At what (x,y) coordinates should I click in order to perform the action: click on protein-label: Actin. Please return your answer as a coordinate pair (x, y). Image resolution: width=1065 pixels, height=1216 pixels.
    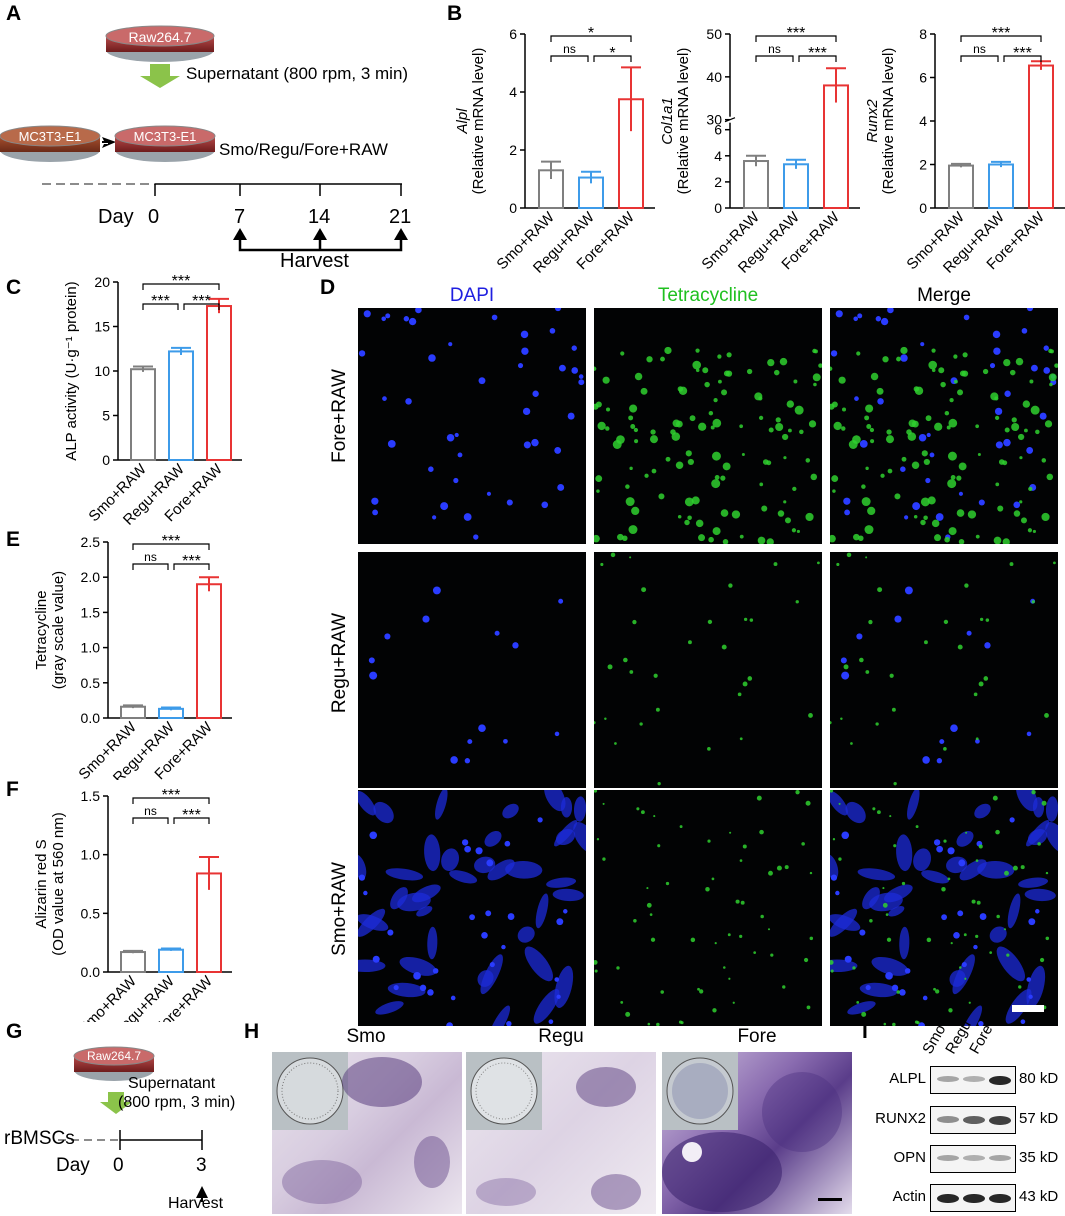
    Looking at the image, I should click on (909, 1196).